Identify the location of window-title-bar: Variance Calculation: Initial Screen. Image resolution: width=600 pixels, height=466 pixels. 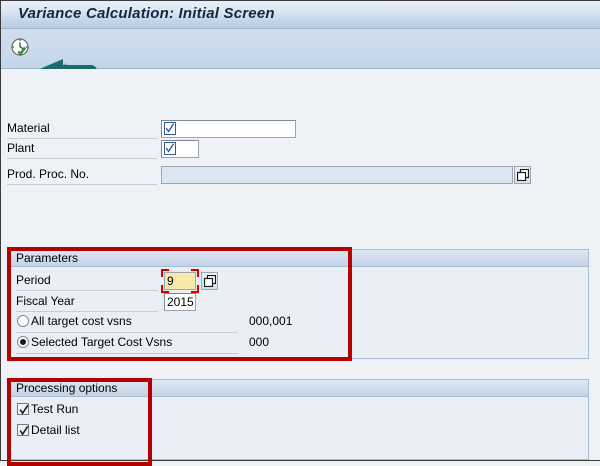
(300, 15).